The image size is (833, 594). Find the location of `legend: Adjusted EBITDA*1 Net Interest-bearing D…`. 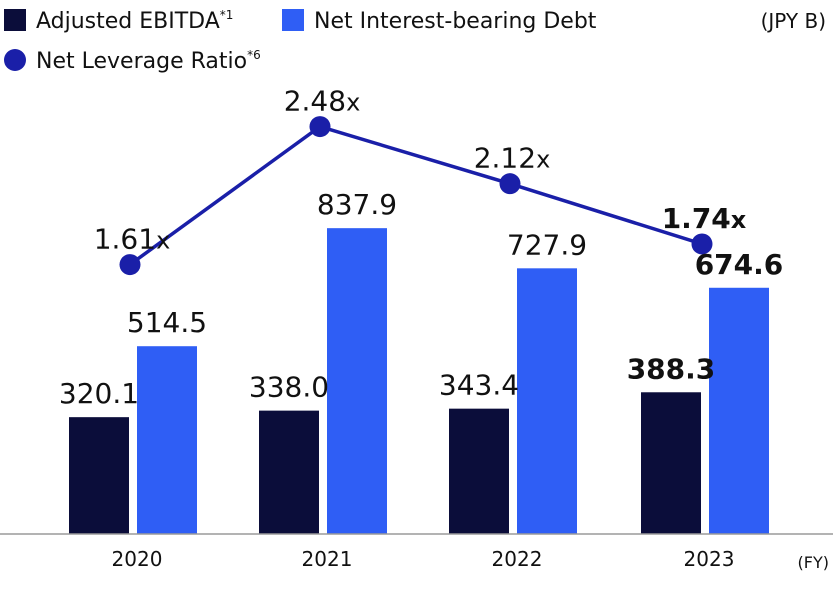

legend: Adjusted EBITDA*1 Net Interest-bearing D… is located at coordinates (300, 41).